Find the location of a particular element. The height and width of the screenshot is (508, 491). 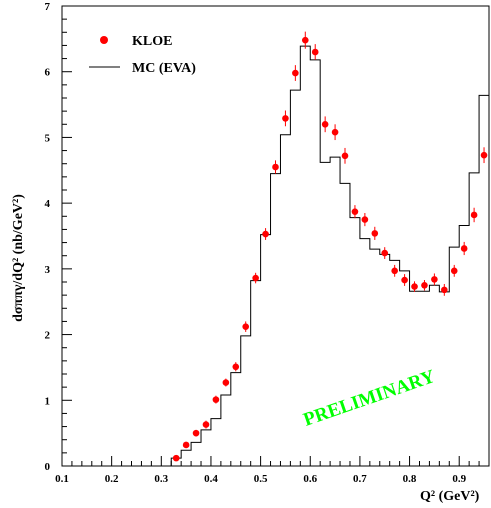

x-tick-label: 0.3 is located at coordinates (161, 479).